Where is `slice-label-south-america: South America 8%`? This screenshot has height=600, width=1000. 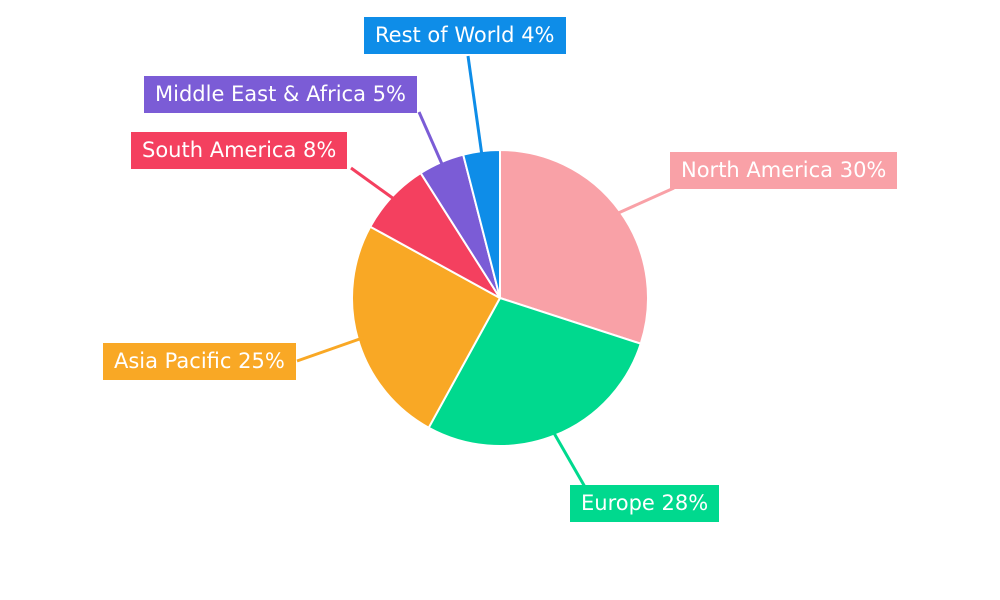
slice-label-south-america: South America 8% is located at coordinates (239, 150).